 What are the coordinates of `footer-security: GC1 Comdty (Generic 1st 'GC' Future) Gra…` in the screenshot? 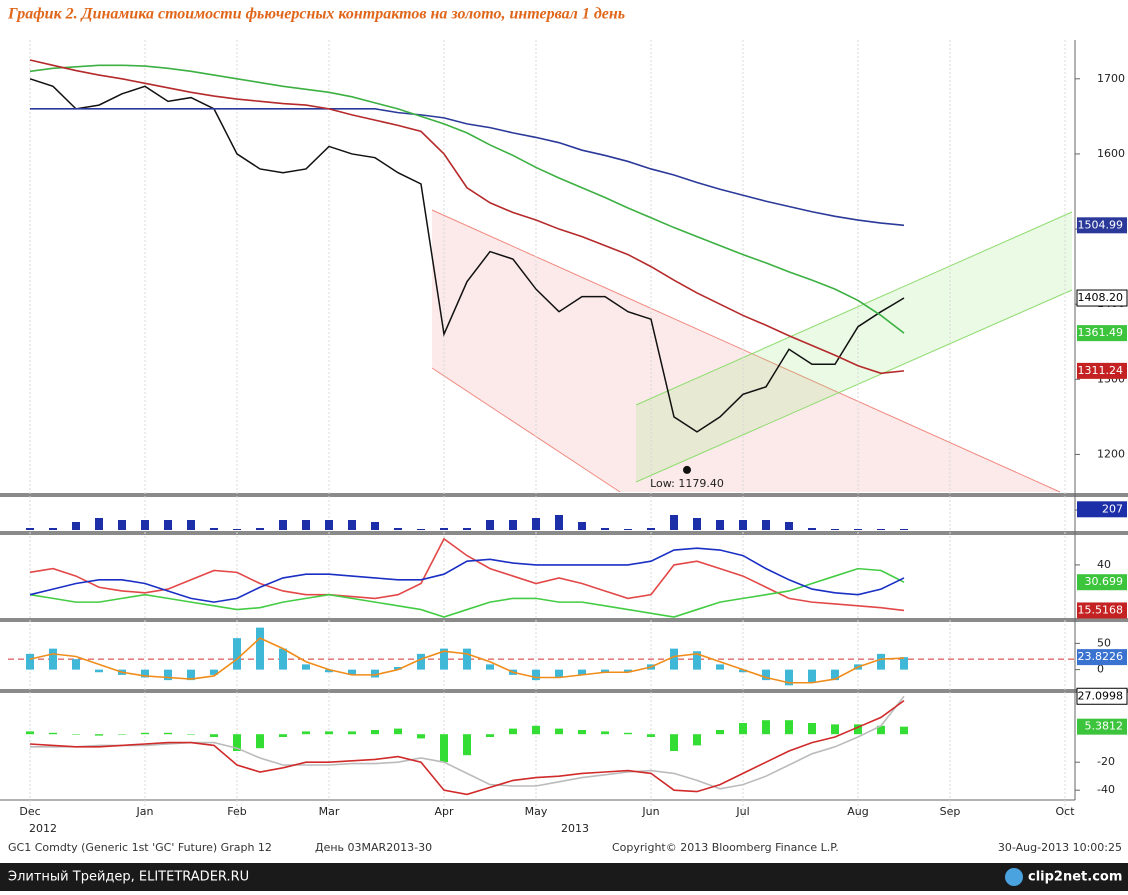 It's located at (140, 847).